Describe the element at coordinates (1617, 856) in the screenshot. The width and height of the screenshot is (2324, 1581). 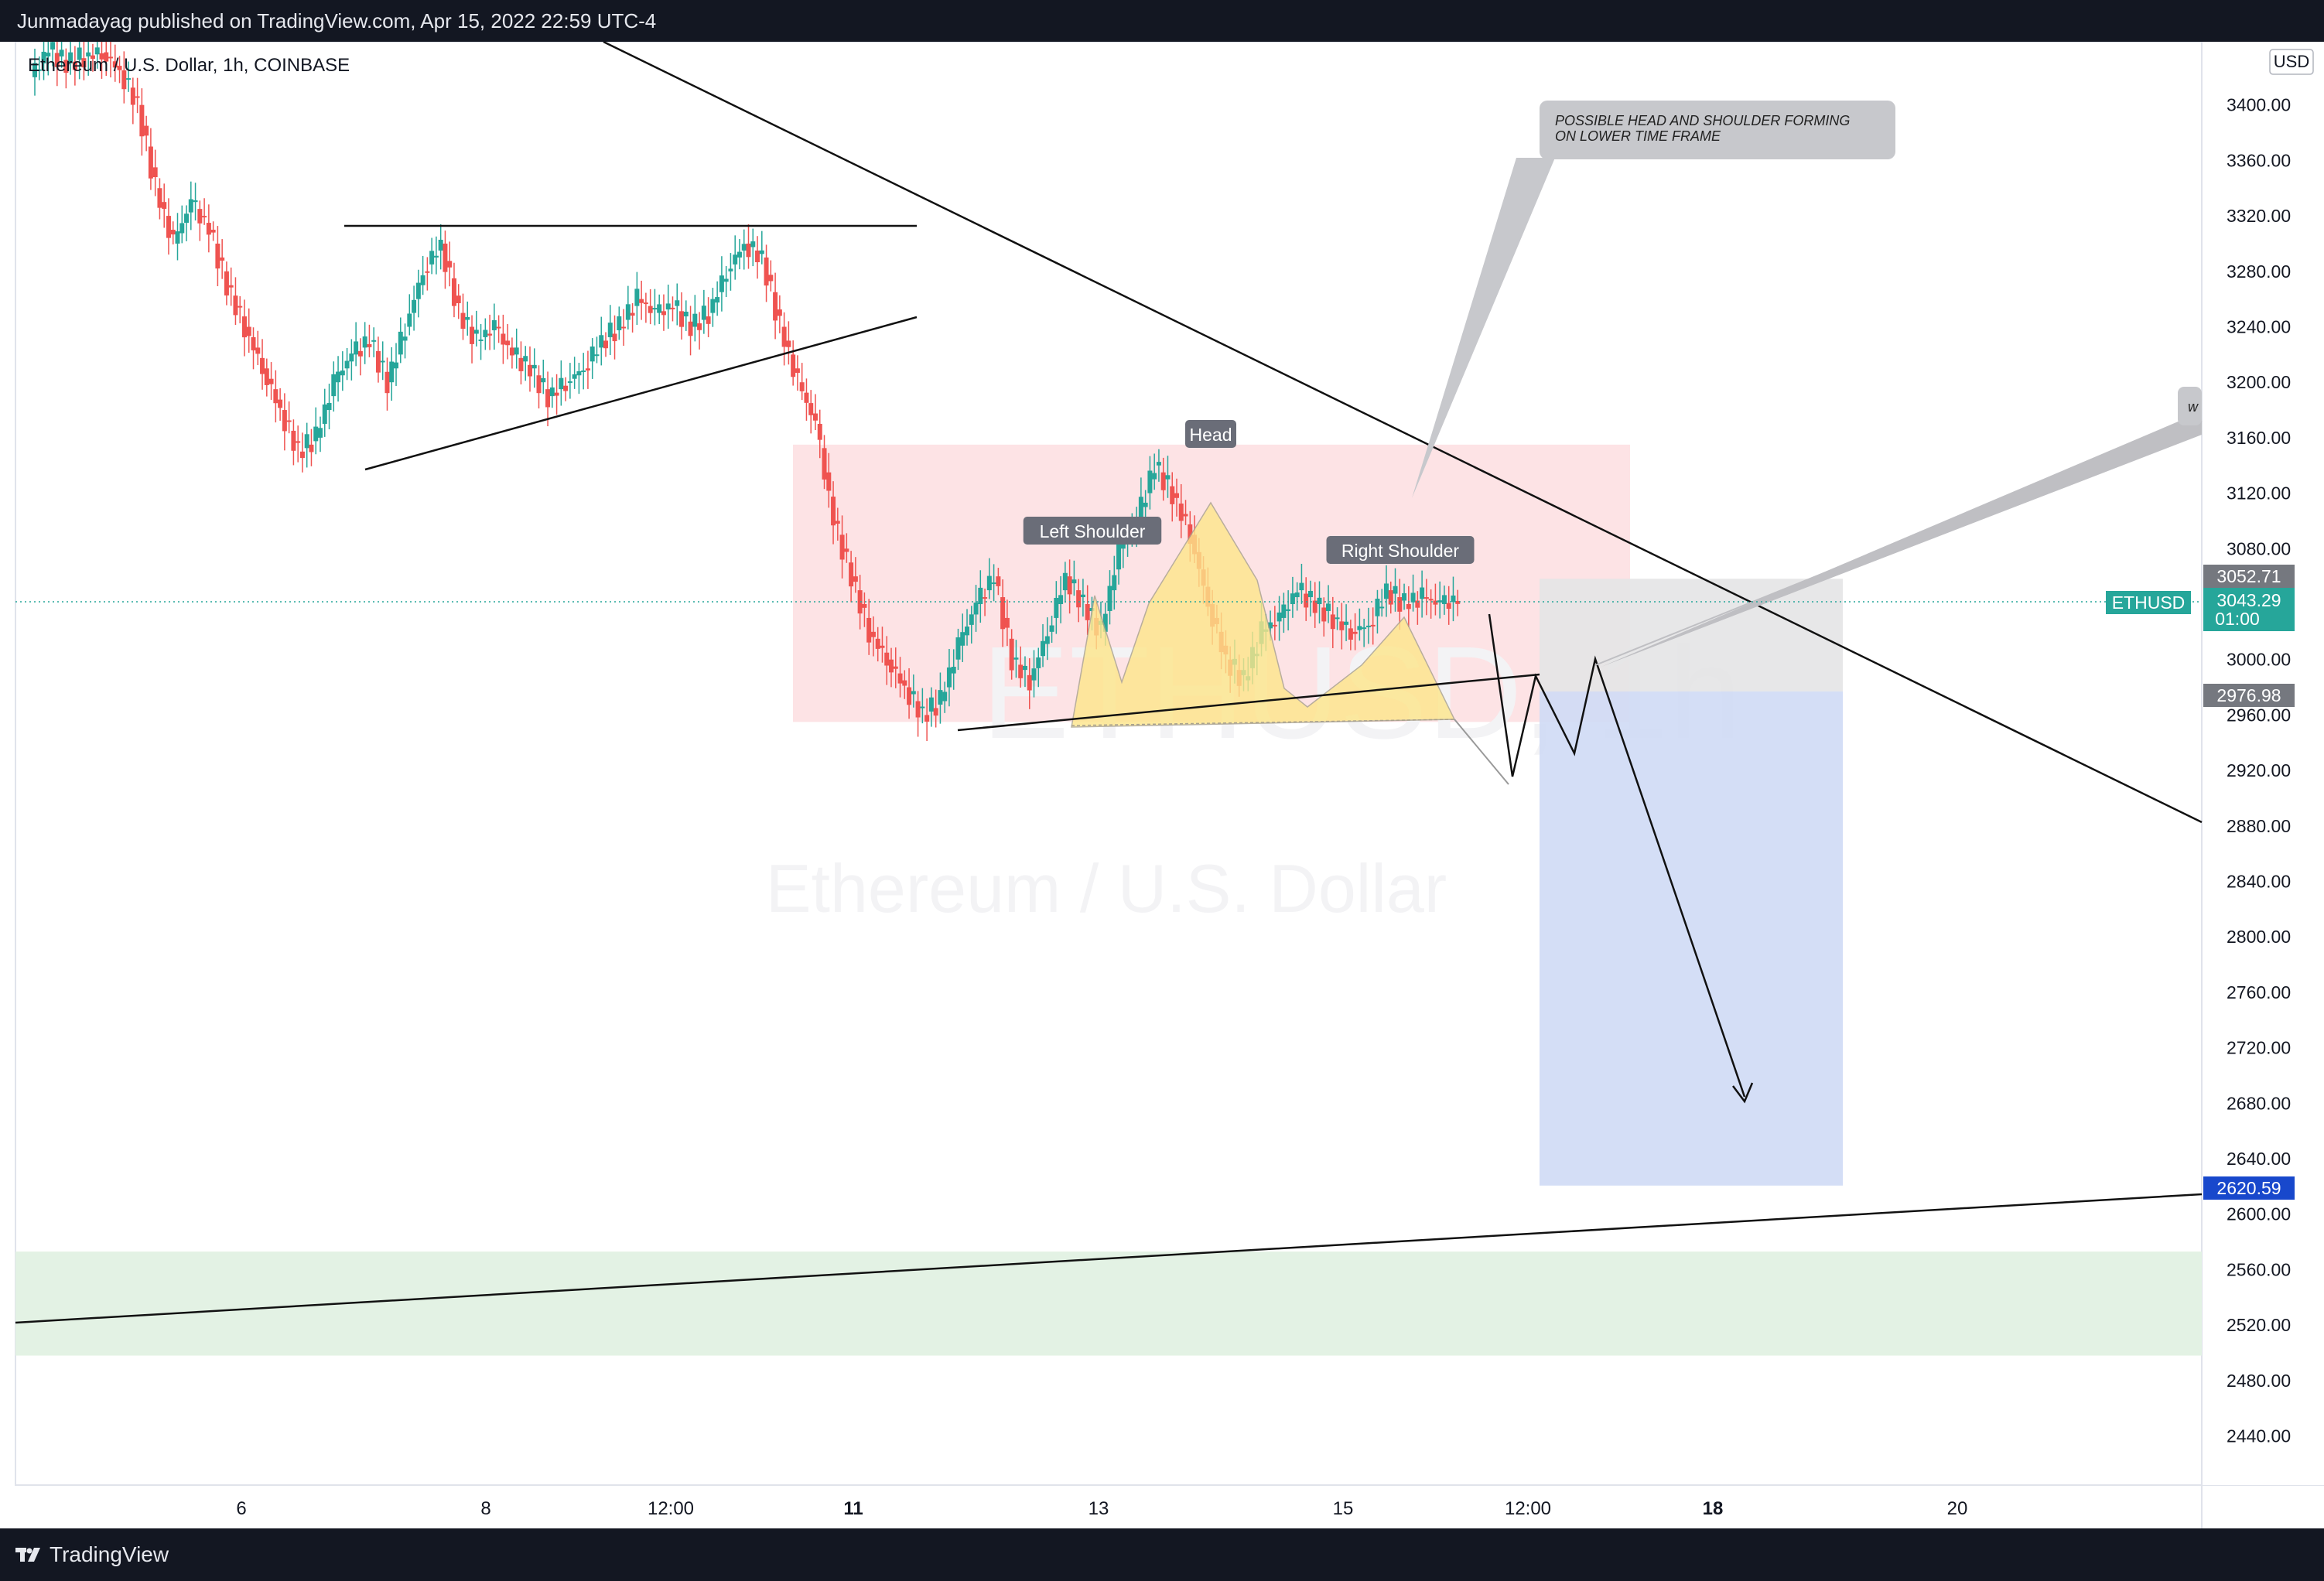
I see `projection-path` at that location.